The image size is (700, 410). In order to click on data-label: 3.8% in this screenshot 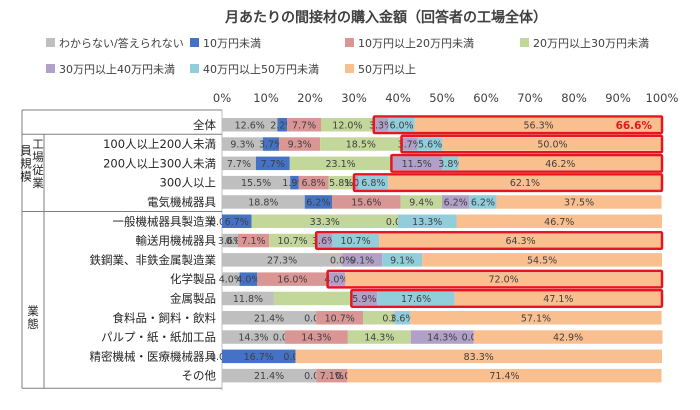, I will do `click(450, 164)`.